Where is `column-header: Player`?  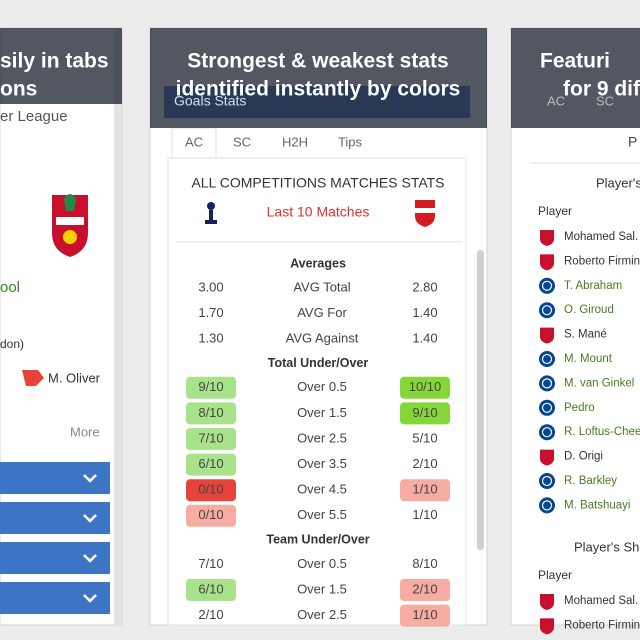
column-header: Player is located at coordinates (555, 575).